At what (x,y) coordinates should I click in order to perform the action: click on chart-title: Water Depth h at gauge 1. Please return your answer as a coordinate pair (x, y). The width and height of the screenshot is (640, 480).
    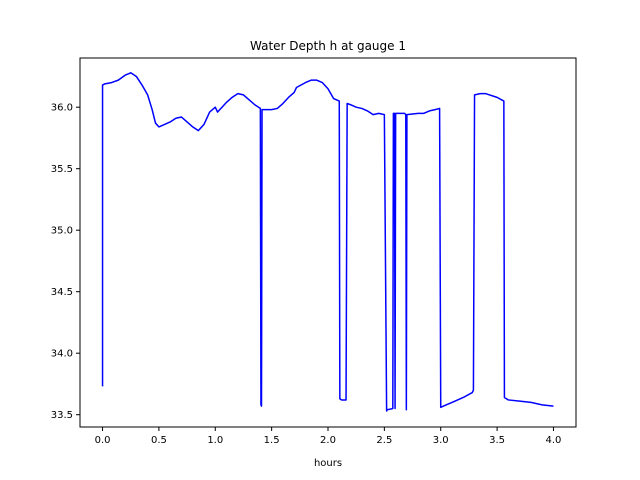
    Looking at the image, I should click on (328, 46).